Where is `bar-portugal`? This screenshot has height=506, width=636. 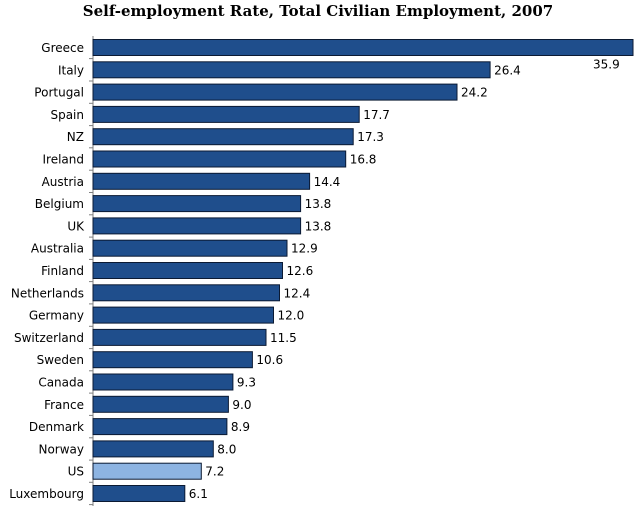 bar-portugal is located at coordinates (275, 92).